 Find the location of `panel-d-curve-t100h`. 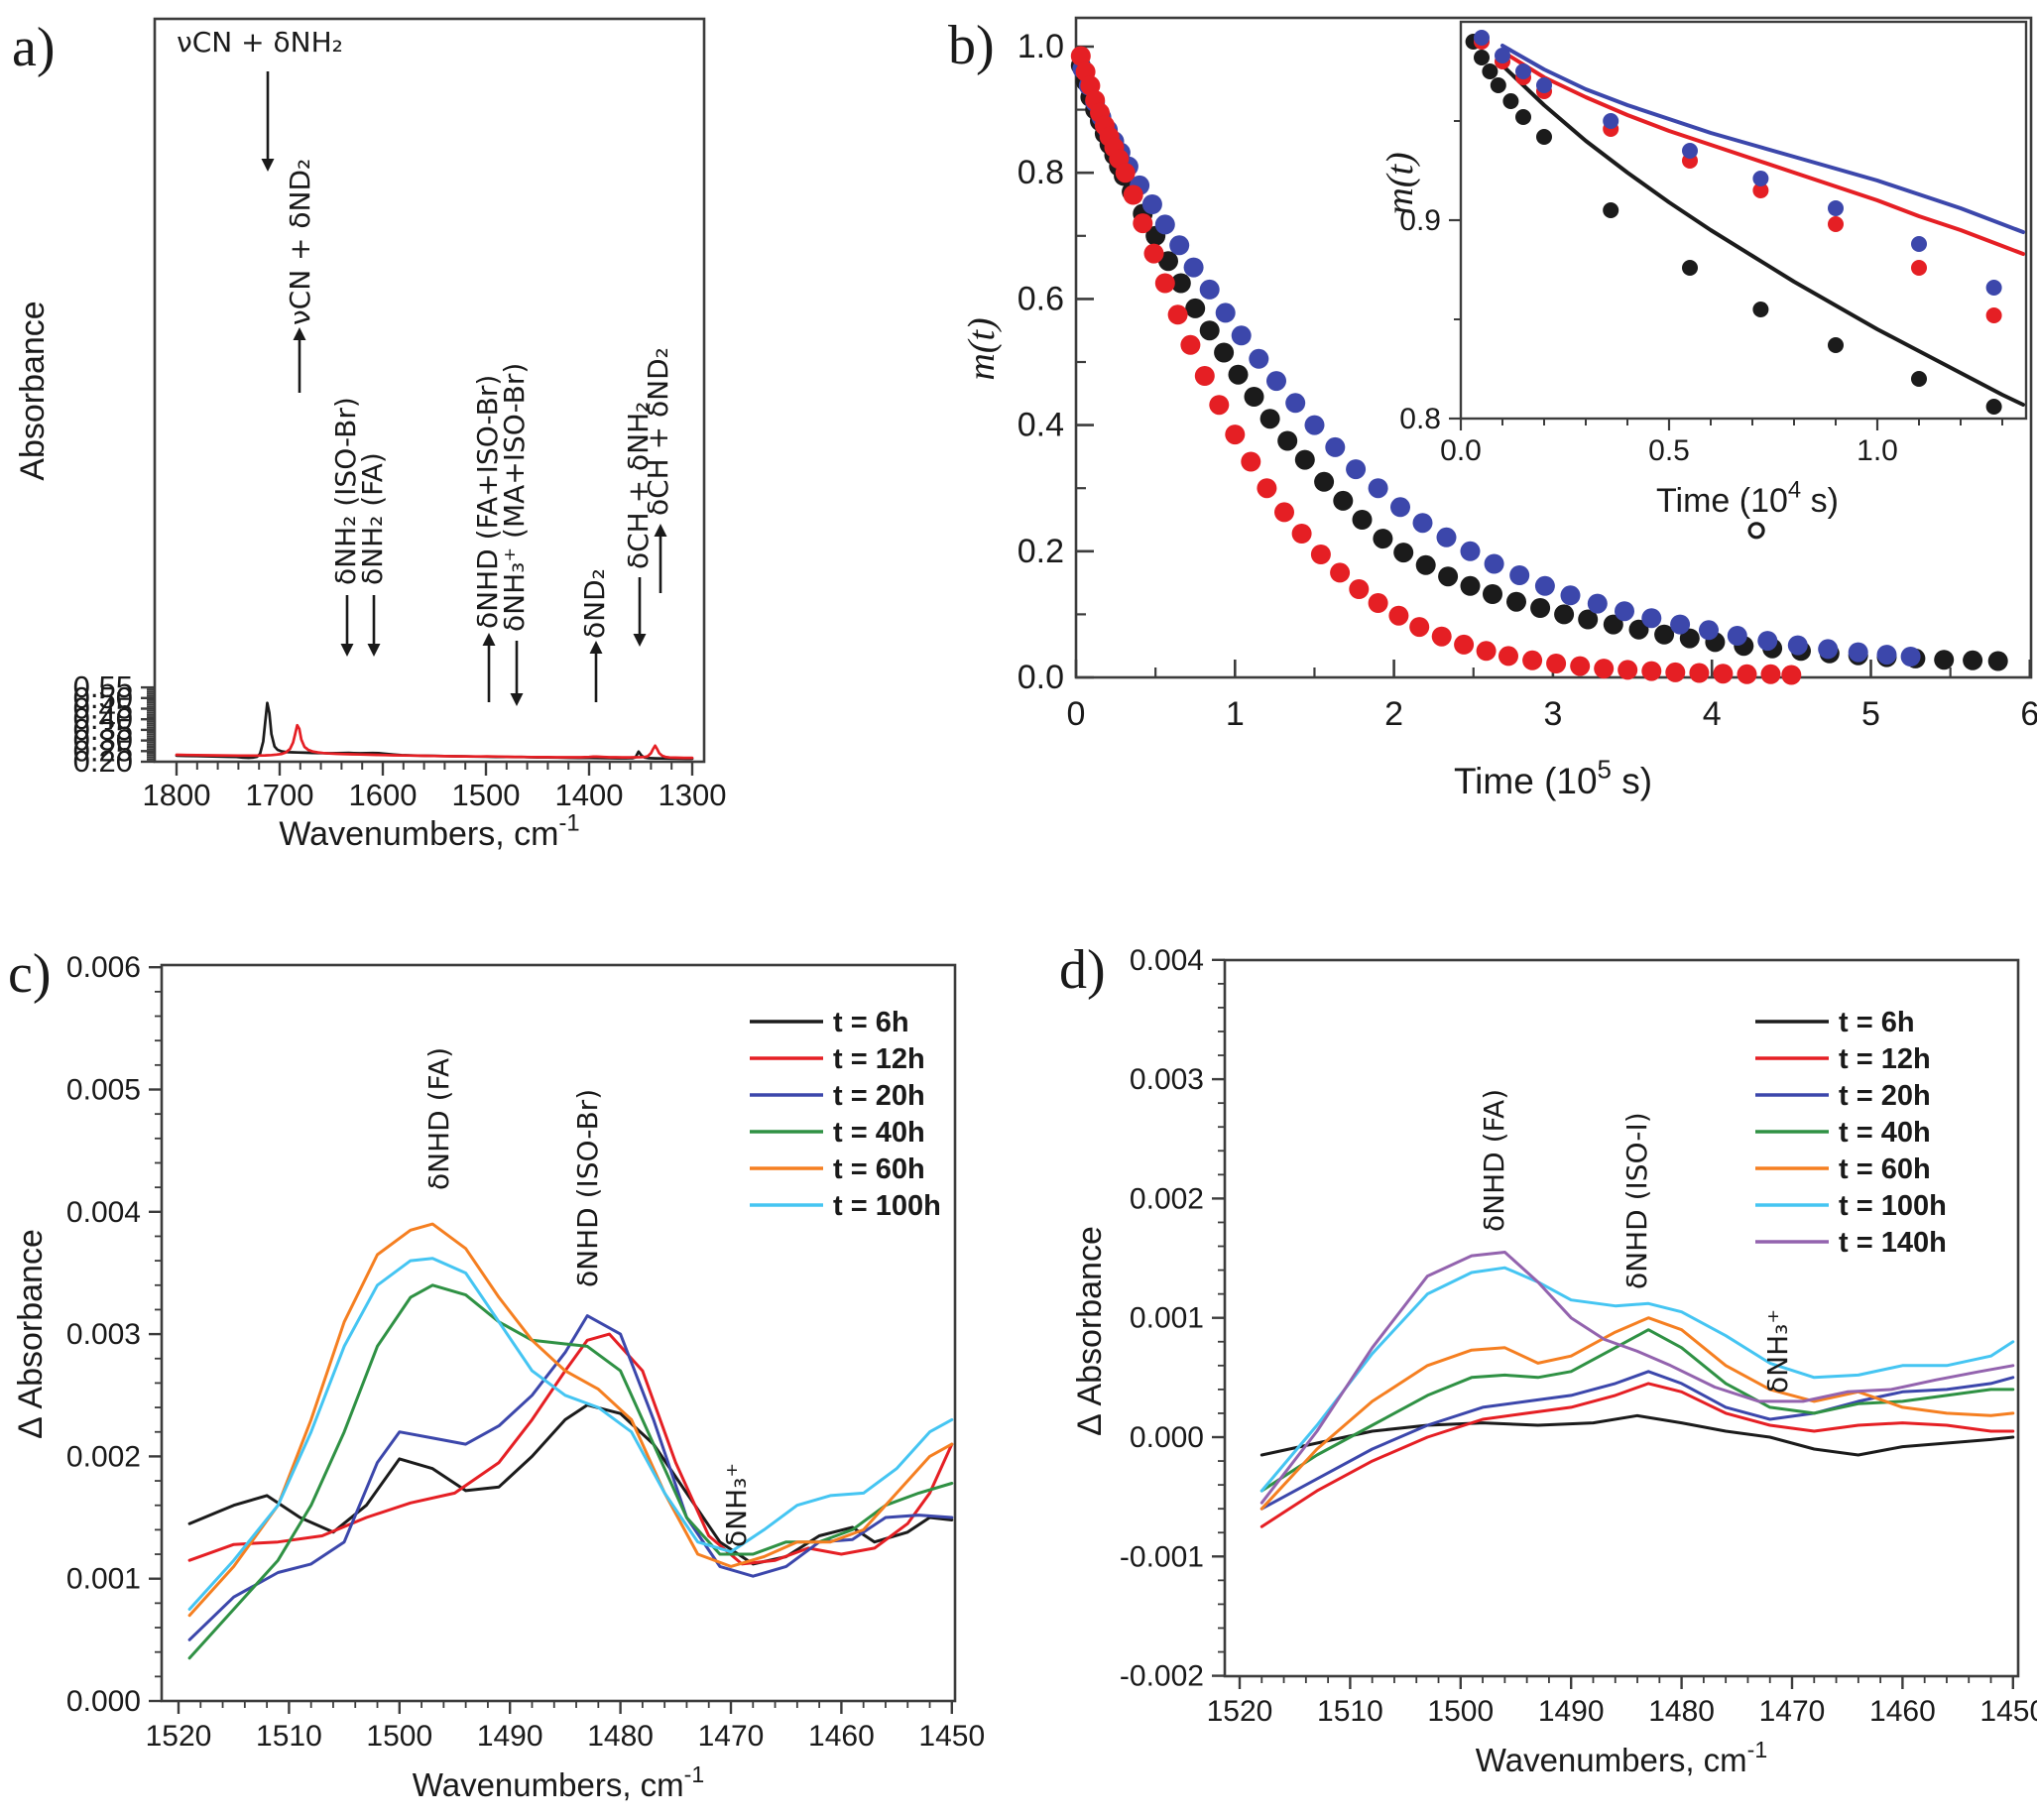

panel-d-curve-t100h is located at coordinates (1637, 1379).